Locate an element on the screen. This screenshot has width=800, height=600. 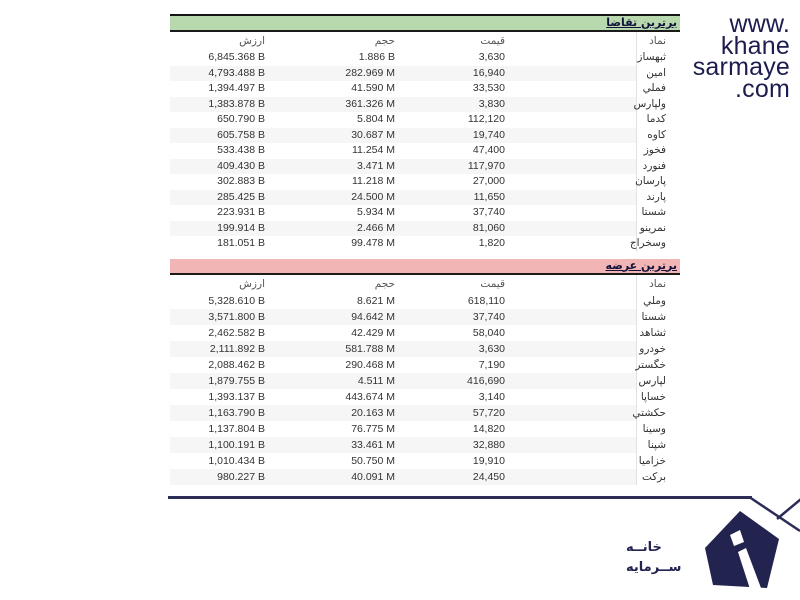
supply-table-header: ارزش حجم قیمت نماد is located at coordinates (425, 283).